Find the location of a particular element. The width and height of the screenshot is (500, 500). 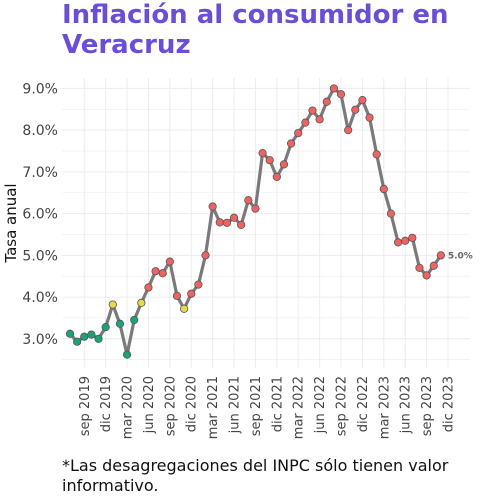

x-tick-label: sep 2020 is located at coordinates (170, 406).